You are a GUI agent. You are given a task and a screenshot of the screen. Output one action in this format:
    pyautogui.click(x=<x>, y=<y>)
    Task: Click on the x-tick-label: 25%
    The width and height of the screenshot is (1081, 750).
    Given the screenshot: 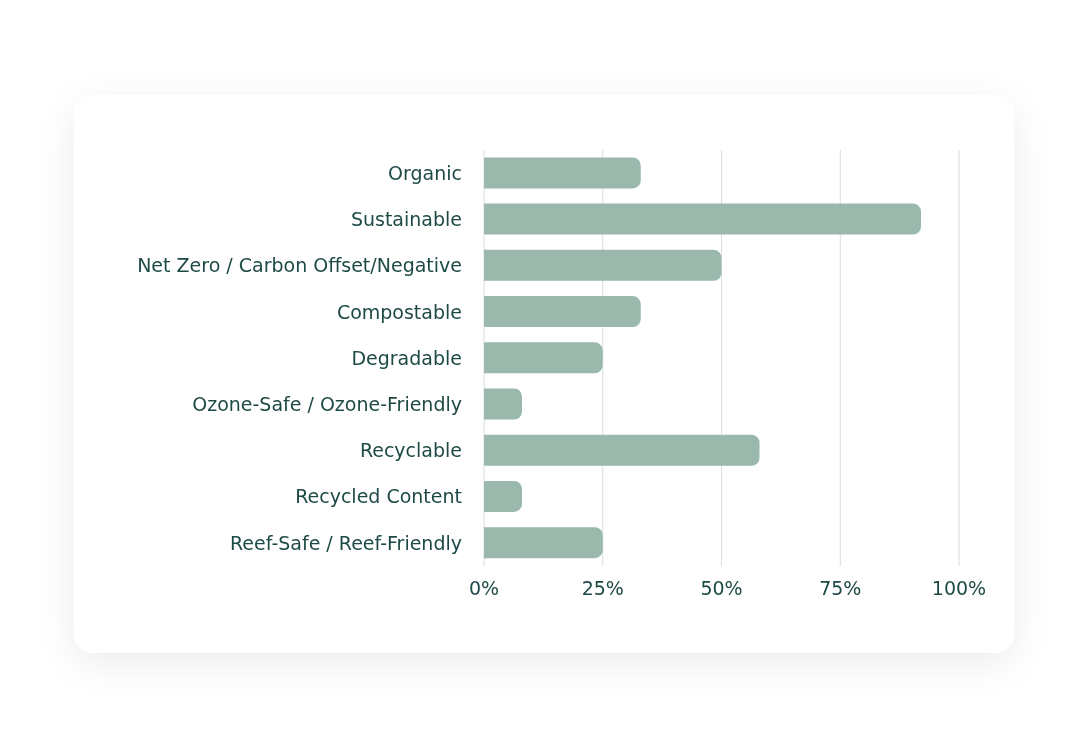 What is the action you would take?
    pyautogui.click(x=602, y=588)
    